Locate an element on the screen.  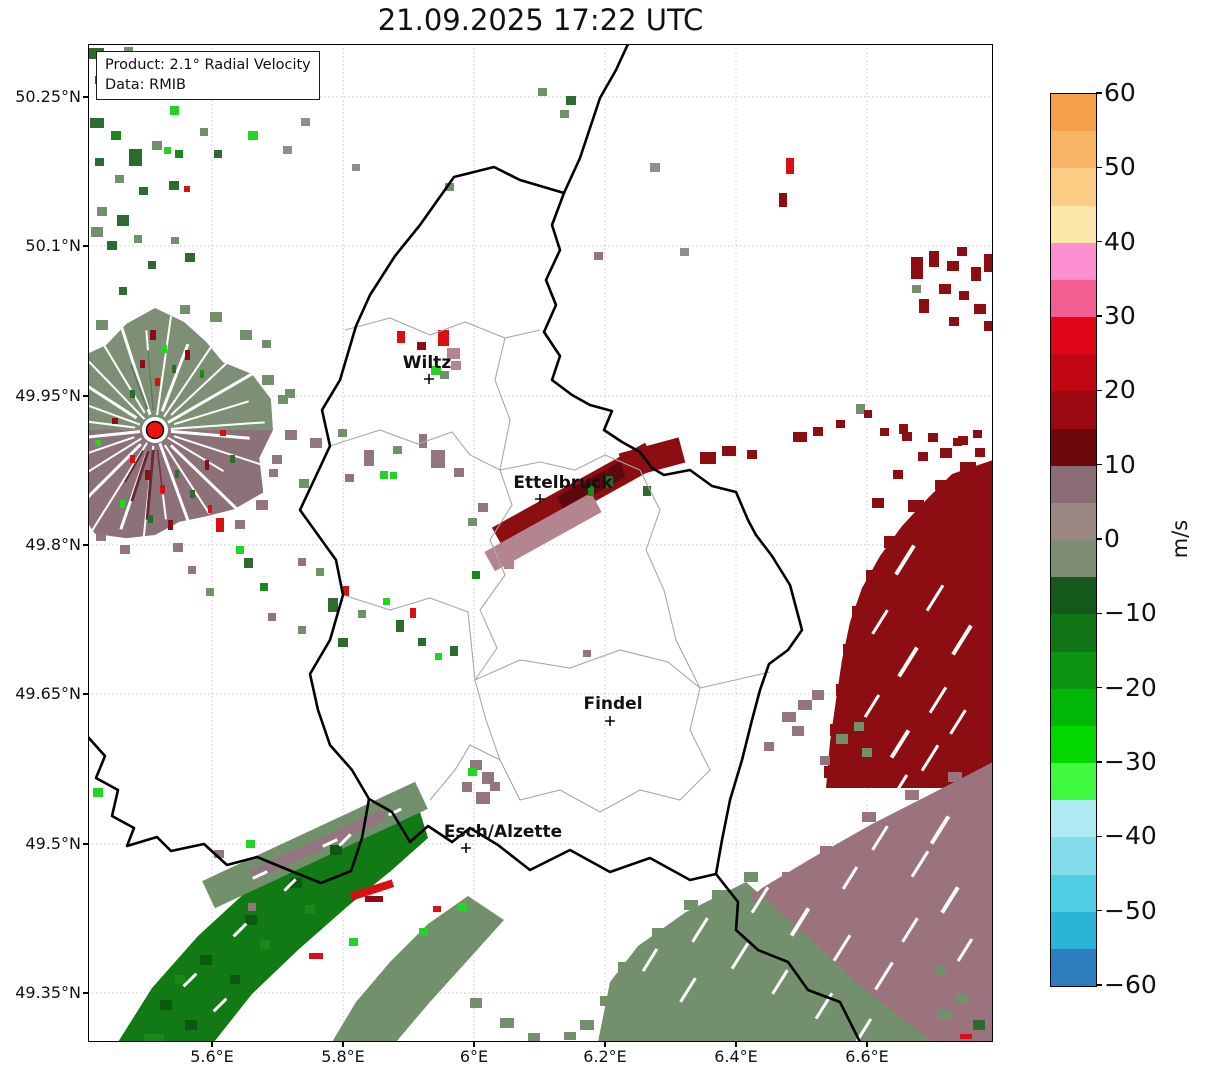
y-tick-mark is located at coordinates (85, 545).